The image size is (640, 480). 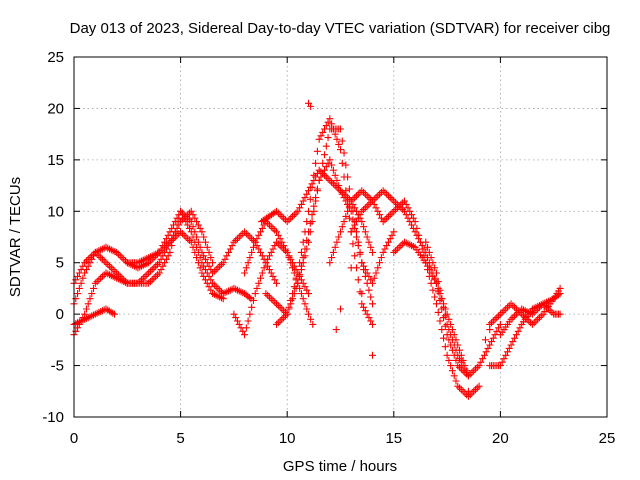 What do you see at coordinates (55, 211) in the screenshot?
I see `y-tick-label: 10` at bounding box center [55, 211].